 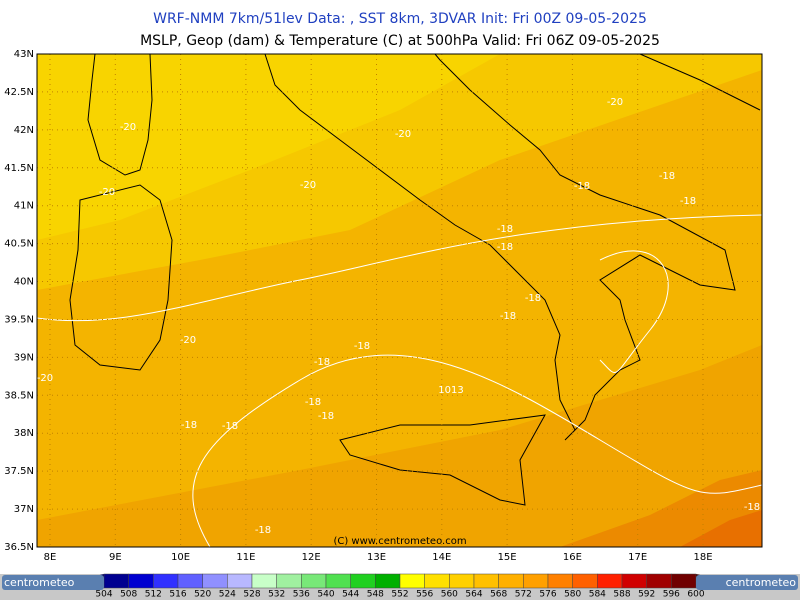 What do you see at coordinates (24, 357) in the screenshot?
I see `lat-label: 39N` at bounding box center [24, 357].